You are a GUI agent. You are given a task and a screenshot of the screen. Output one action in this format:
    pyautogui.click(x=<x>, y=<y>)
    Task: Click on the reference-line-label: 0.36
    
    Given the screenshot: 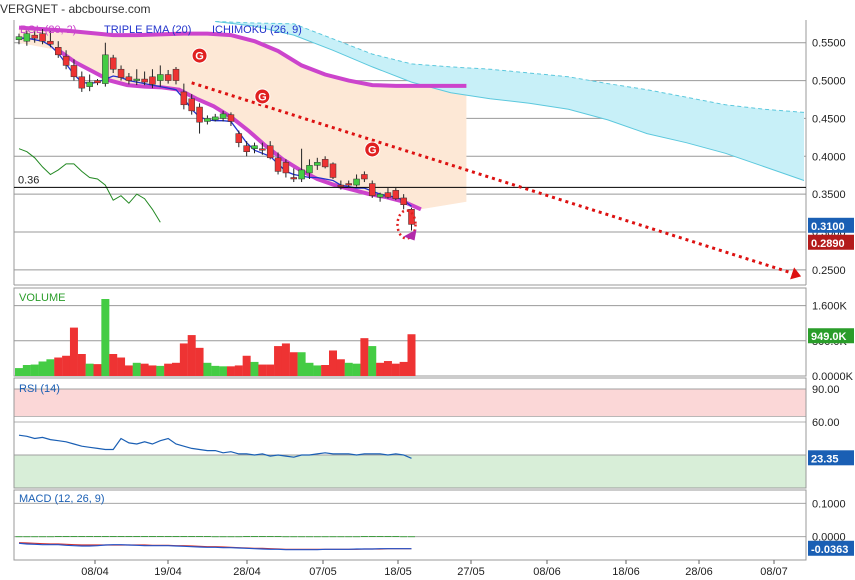 What is the action you would take?
    pyautogui.click(x=28, y=180)
    